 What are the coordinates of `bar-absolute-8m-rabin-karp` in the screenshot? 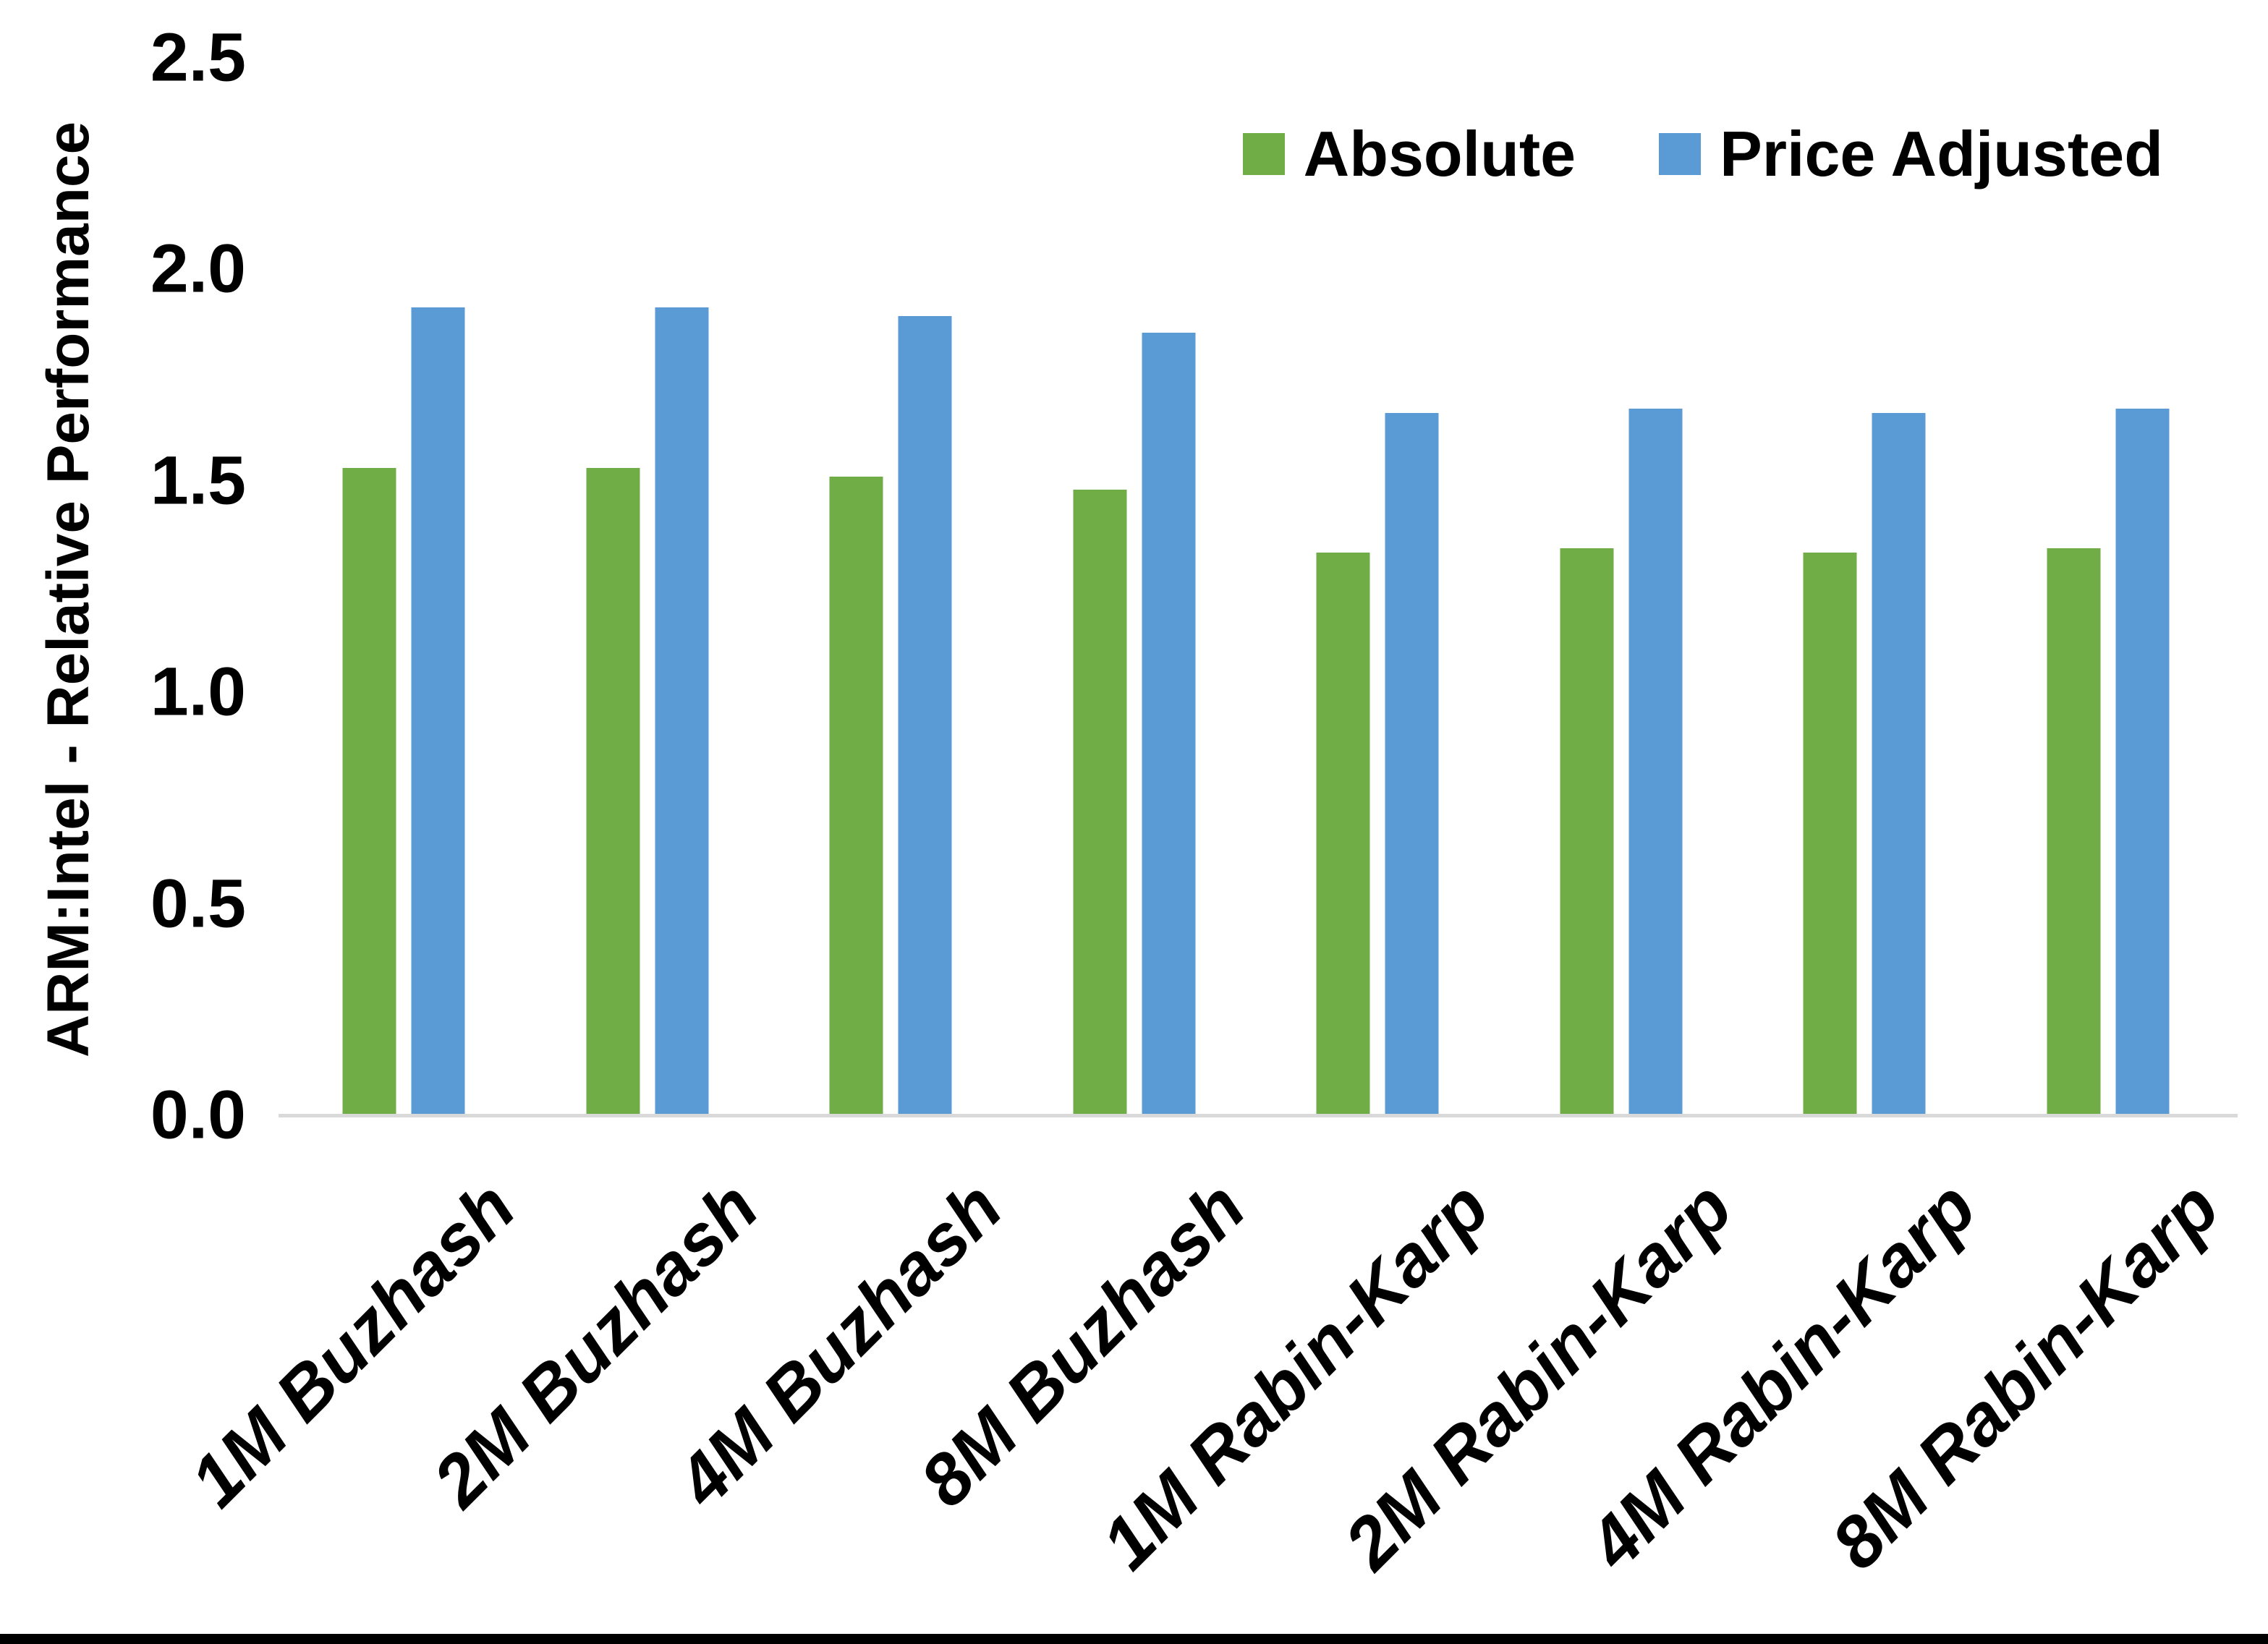 It's located at (2074, 831).